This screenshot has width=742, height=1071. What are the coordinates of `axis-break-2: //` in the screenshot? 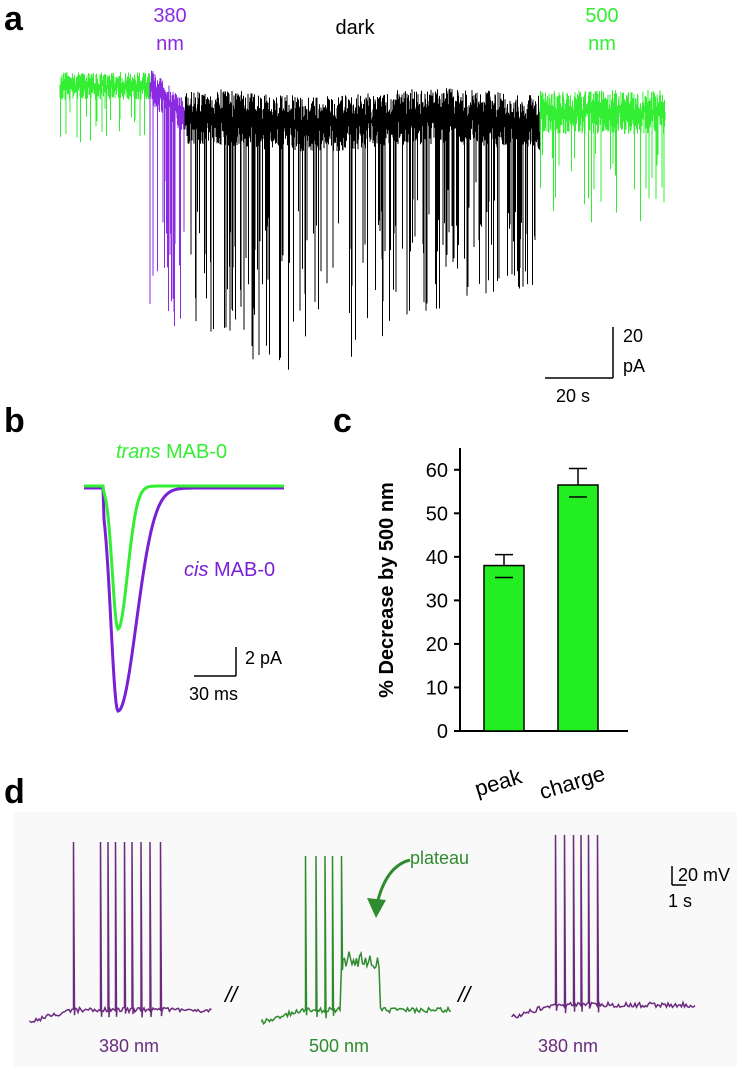 It's located at (464, 994).